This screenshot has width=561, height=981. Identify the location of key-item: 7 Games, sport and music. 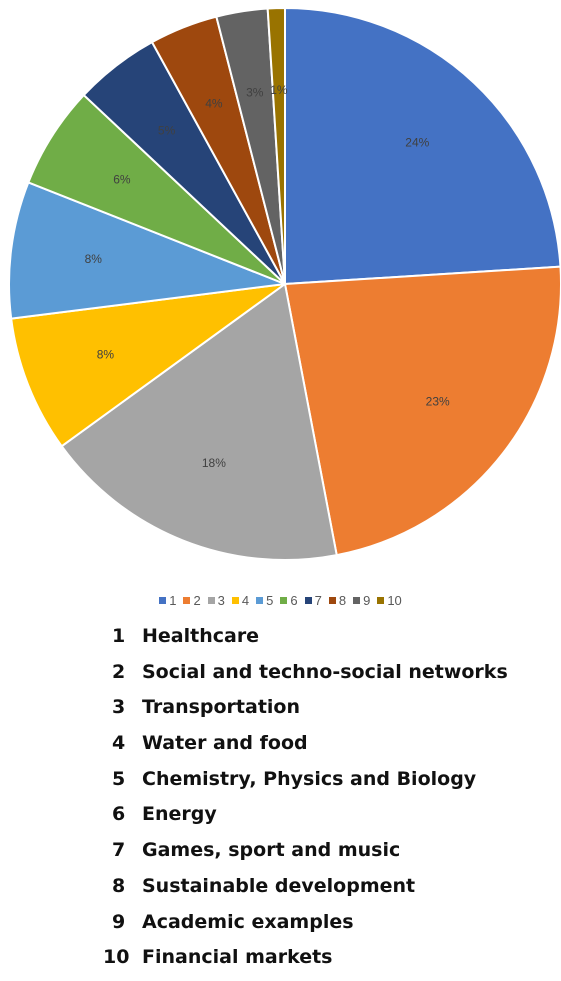
(310, 856).